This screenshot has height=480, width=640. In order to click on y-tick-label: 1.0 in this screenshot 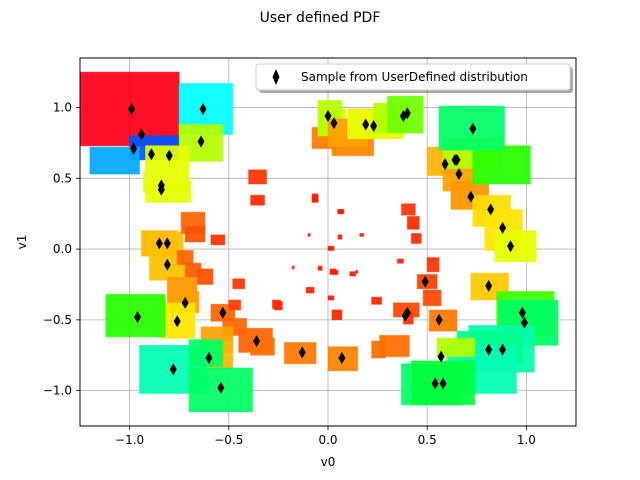, I will do `click(62, 108)`.